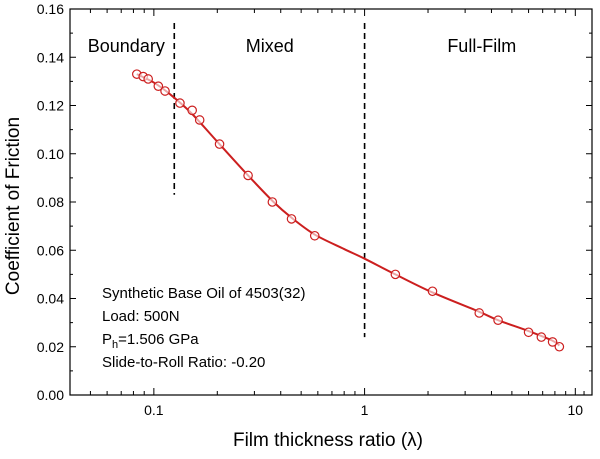 The image size is (600, 459). Describe the element at coordinates (50, 9) in the screenshot. I see `y-tick-label: 0.16` at that location.